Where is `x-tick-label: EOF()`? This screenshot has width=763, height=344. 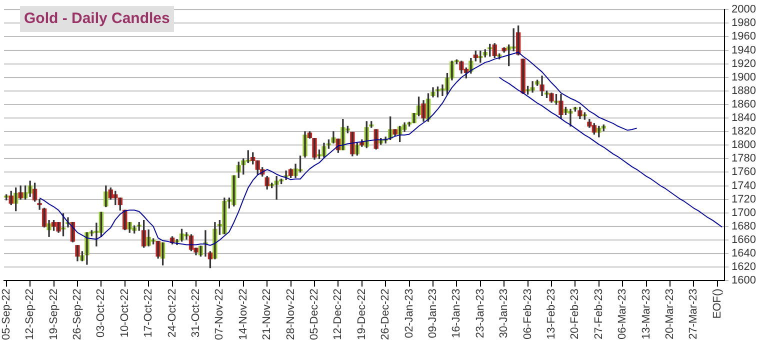
x-tick-label: EOF() is located at coordinates (717, 303).